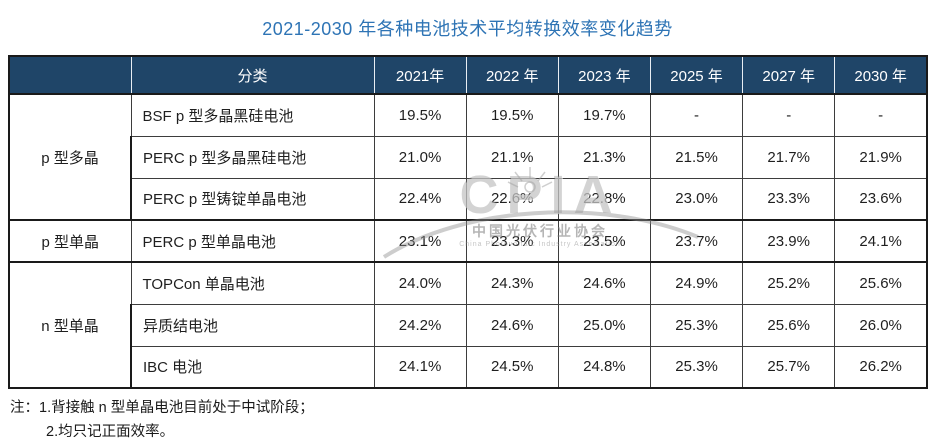  Describe the element at coordinates (789, 75) in the screenshot. I see `year-column-header: 2027 年` at that location.